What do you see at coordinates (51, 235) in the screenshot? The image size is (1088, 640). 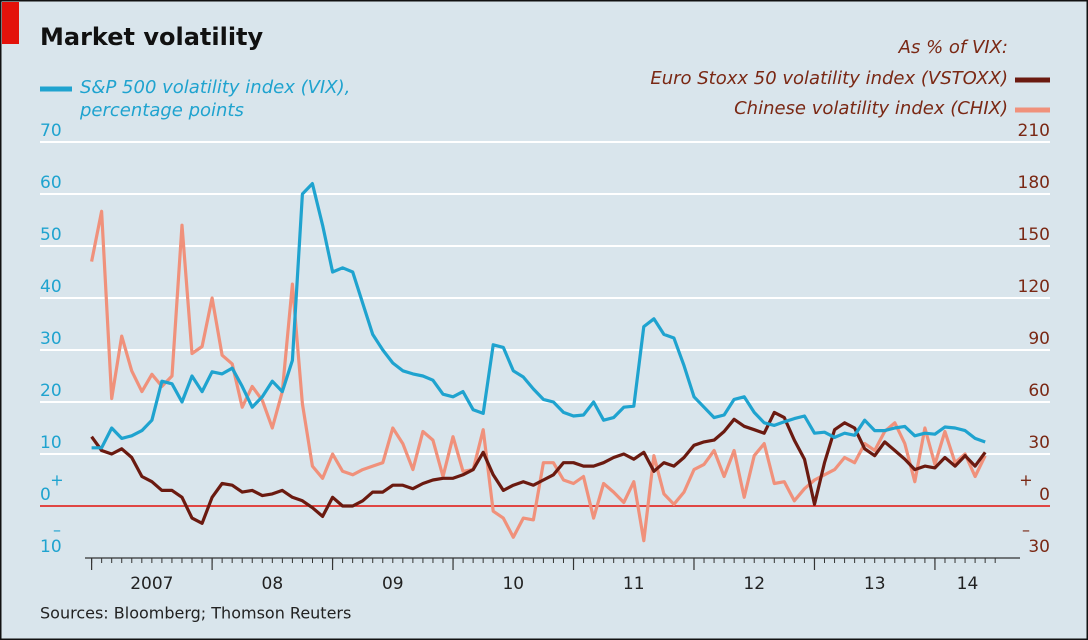 I see `y-tick-label: 50` at bounding box center [51, 235].